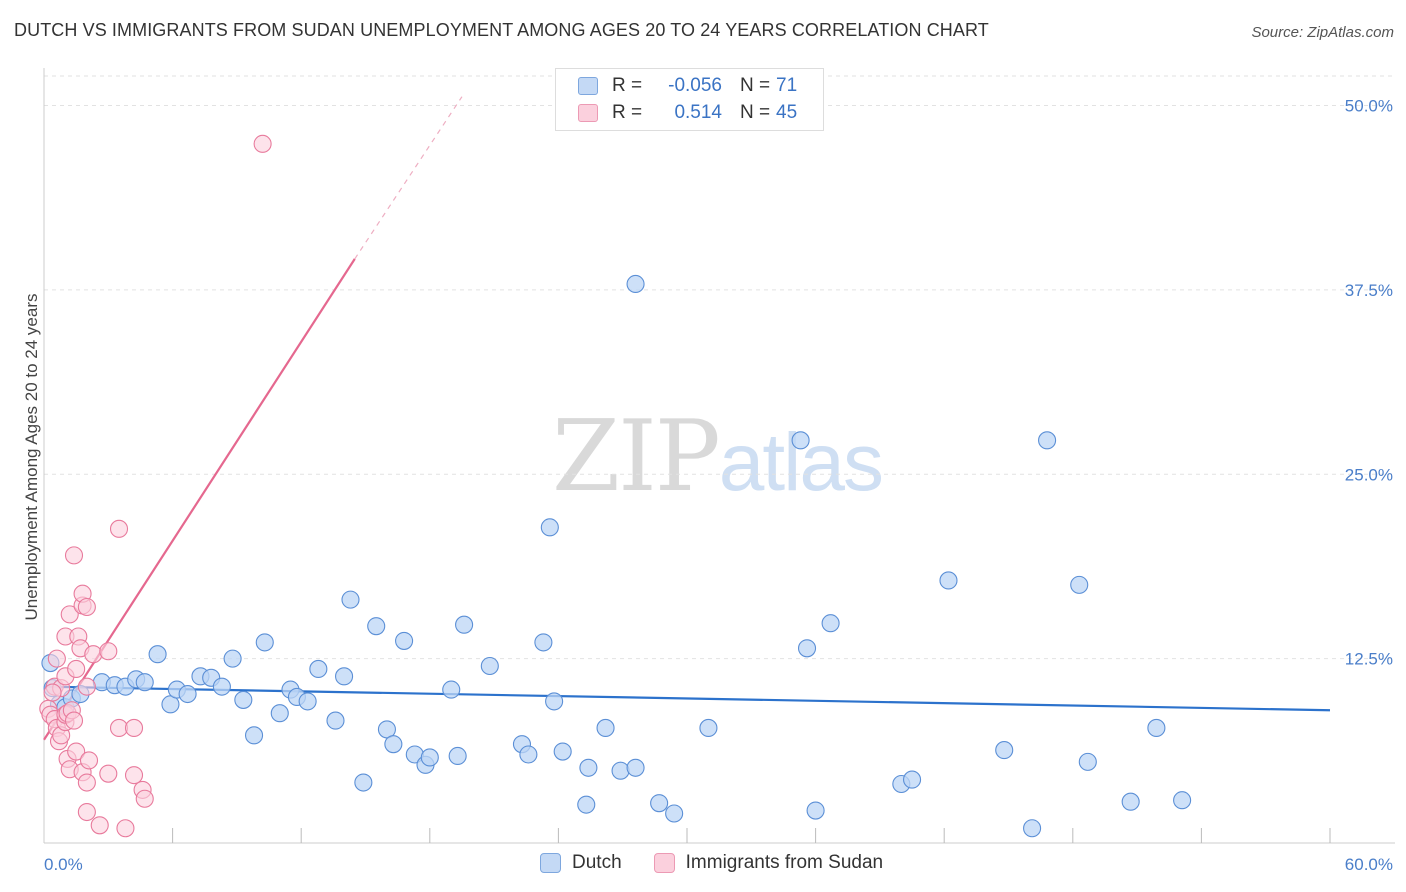 The image size is (1406, 892). Describe the element at coordinates (698, 112) in the screenshot. I see `sudan-r-value: 0.514` at that location.